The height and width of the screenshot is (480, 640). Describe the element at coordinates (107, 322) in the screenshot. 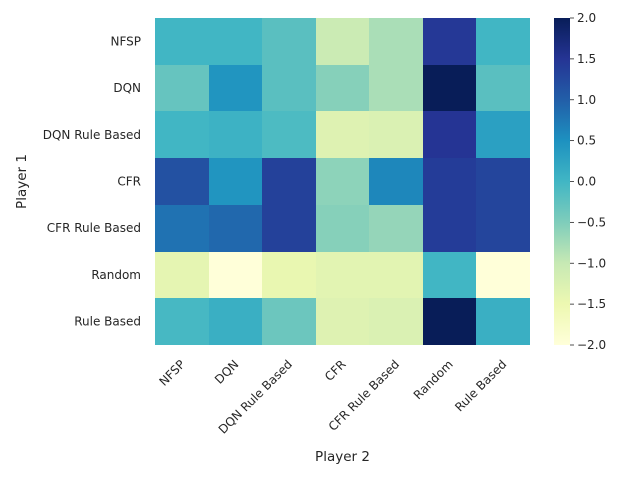

I see `y-tick-label: Rule Based` at that location.